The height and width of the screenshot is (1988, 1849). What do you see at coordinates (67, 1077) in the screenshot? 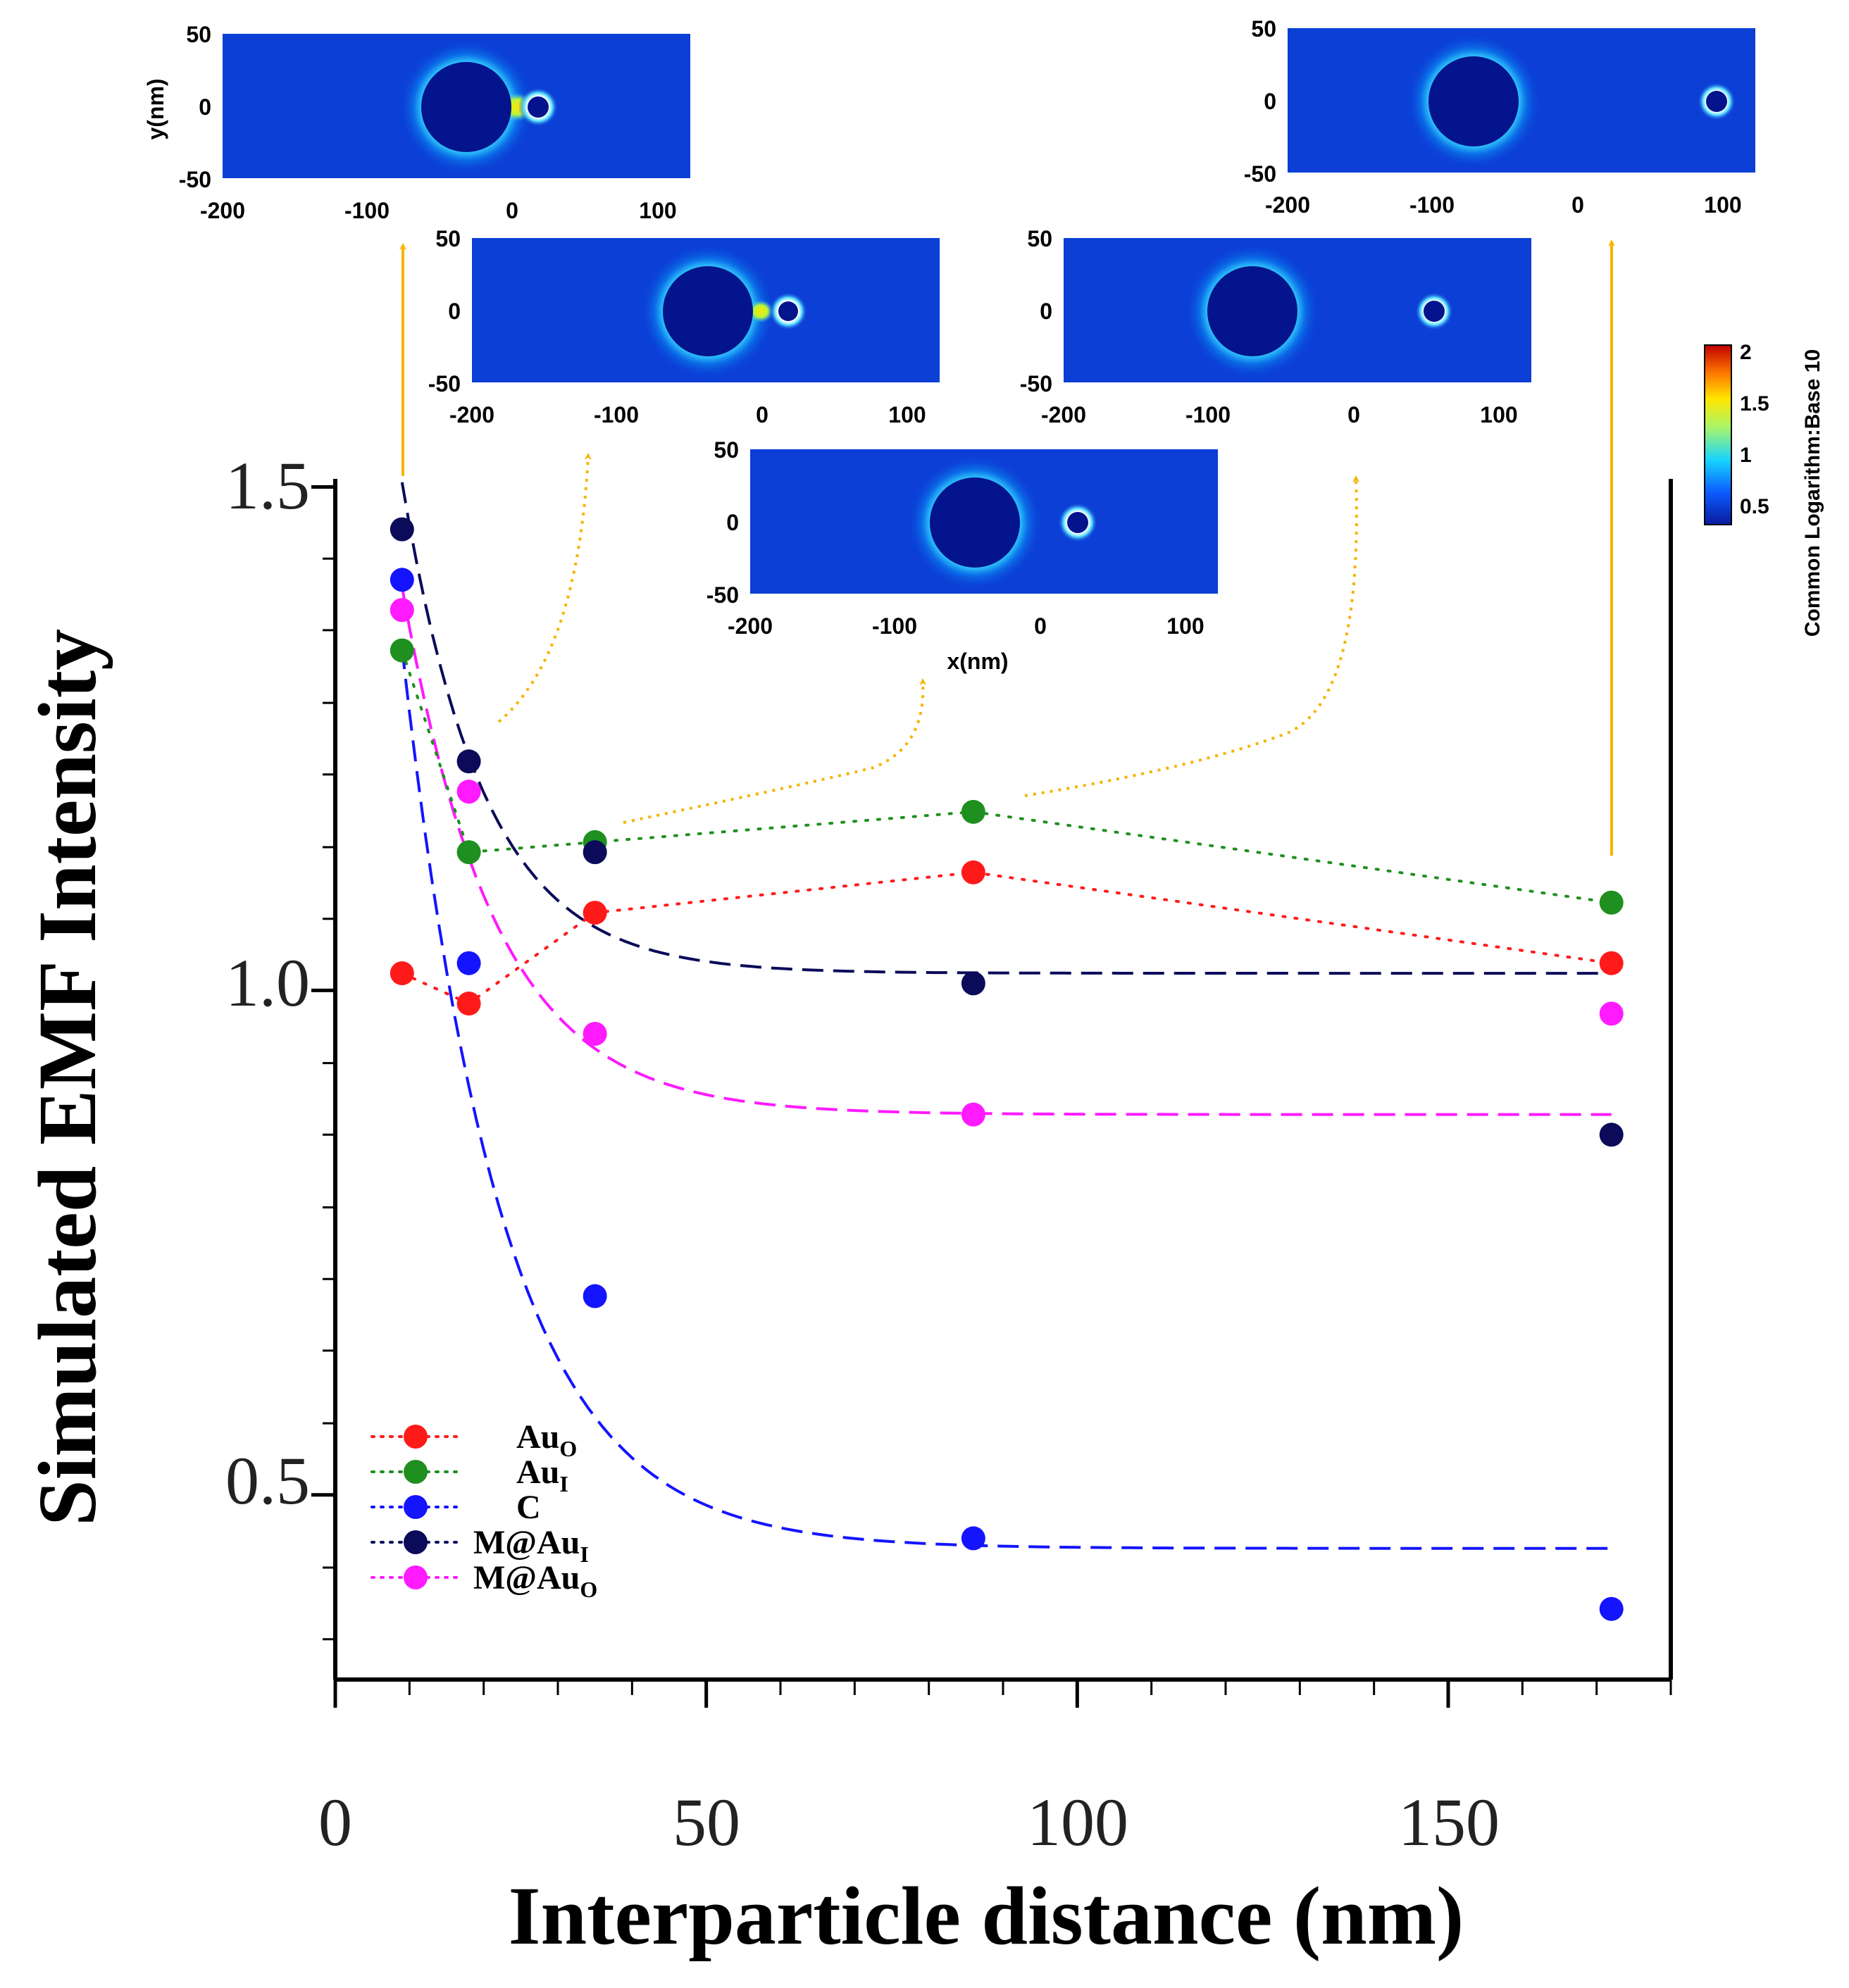
I see `y-axis-title: Simulated EMF Intensity` at bounding box center [67, 1077].